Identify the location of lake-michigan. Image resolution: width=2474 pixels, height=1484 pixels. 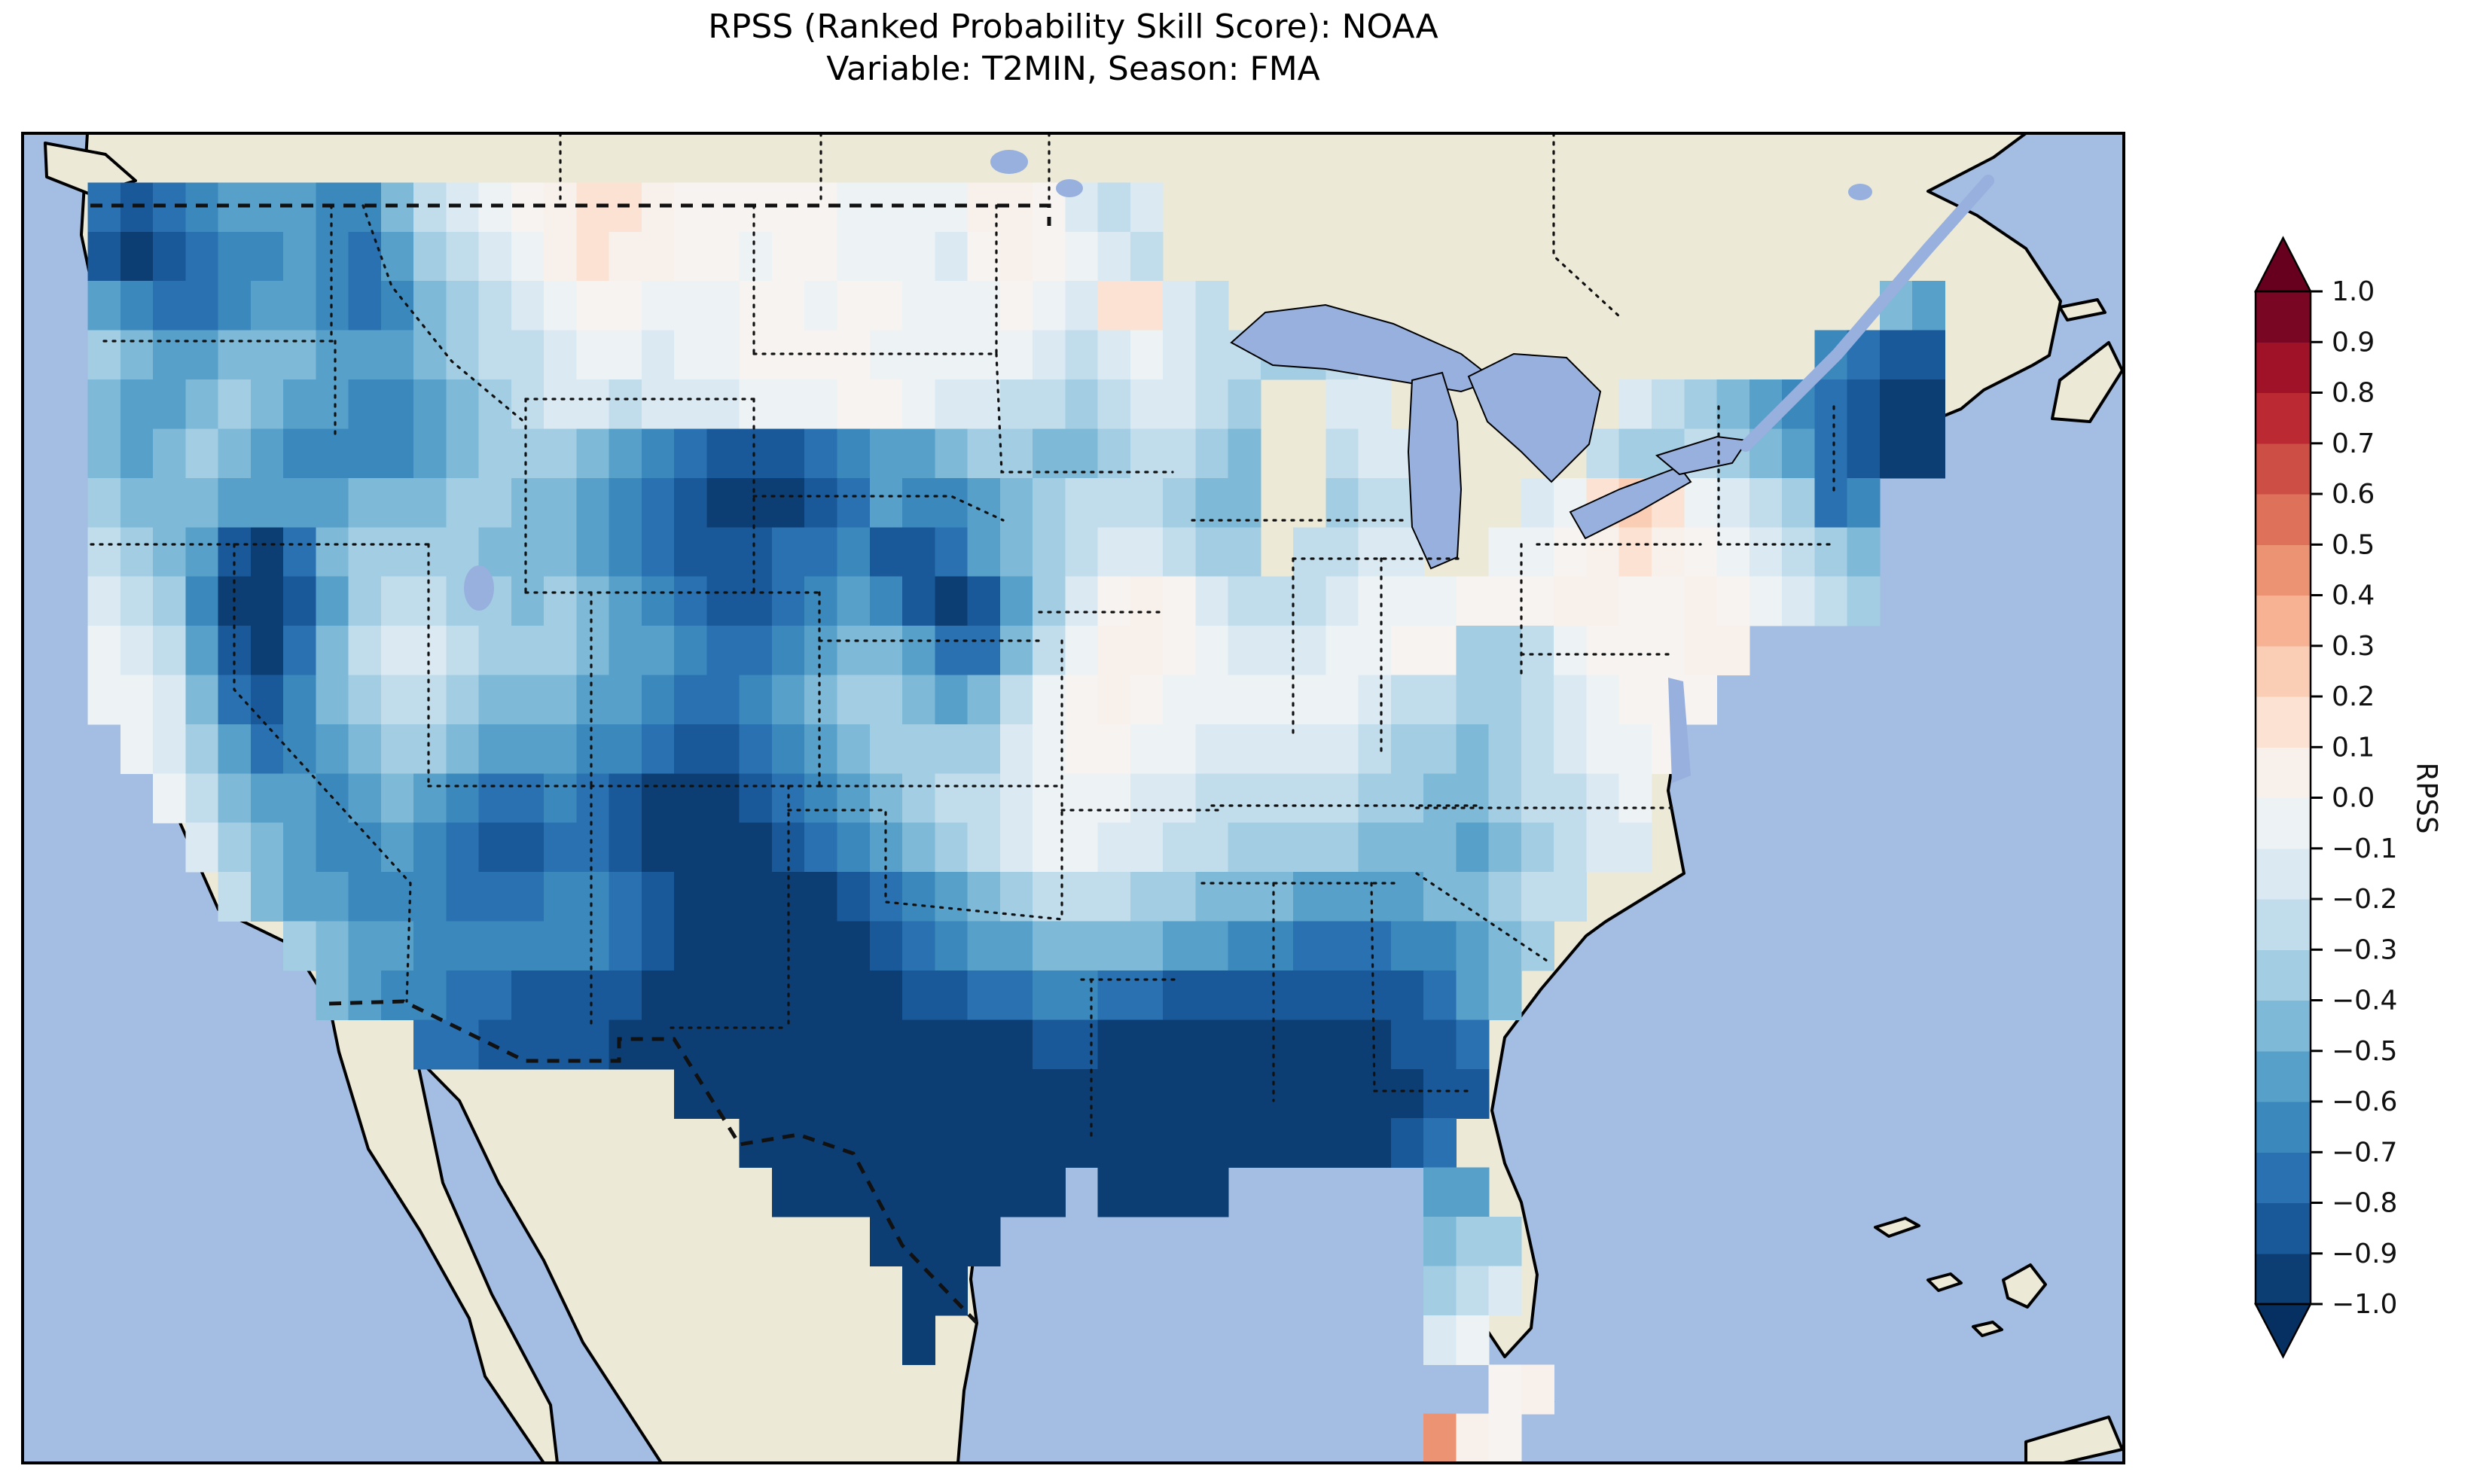
(1435, 470).